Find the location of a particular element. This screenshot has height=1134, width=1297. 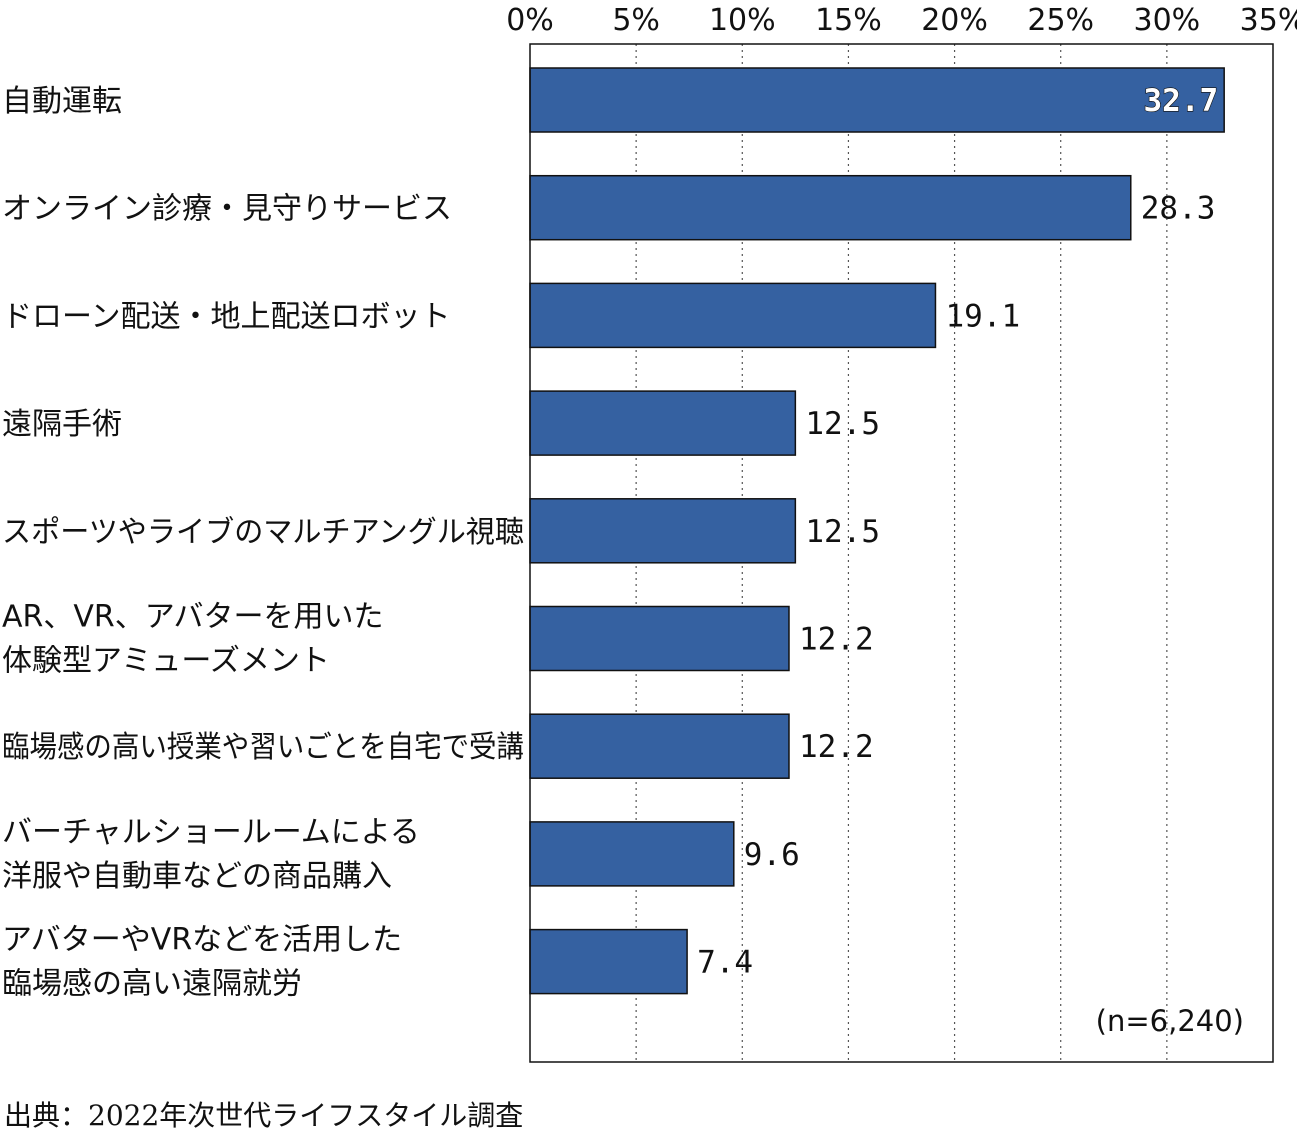

value-label: 19.1 is located at coordinates (982, 316).